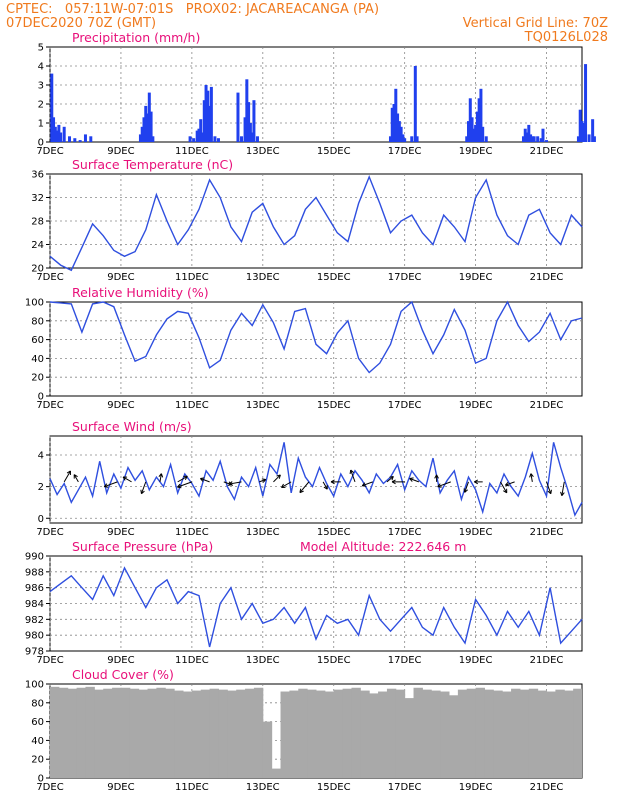 The height and width of the screenshot is (800, 618). What do you see at coordinates (49, 787) in the screenshot?
I see `xtick-label-cloud: 7DEC` at bounding box center [49, 787].